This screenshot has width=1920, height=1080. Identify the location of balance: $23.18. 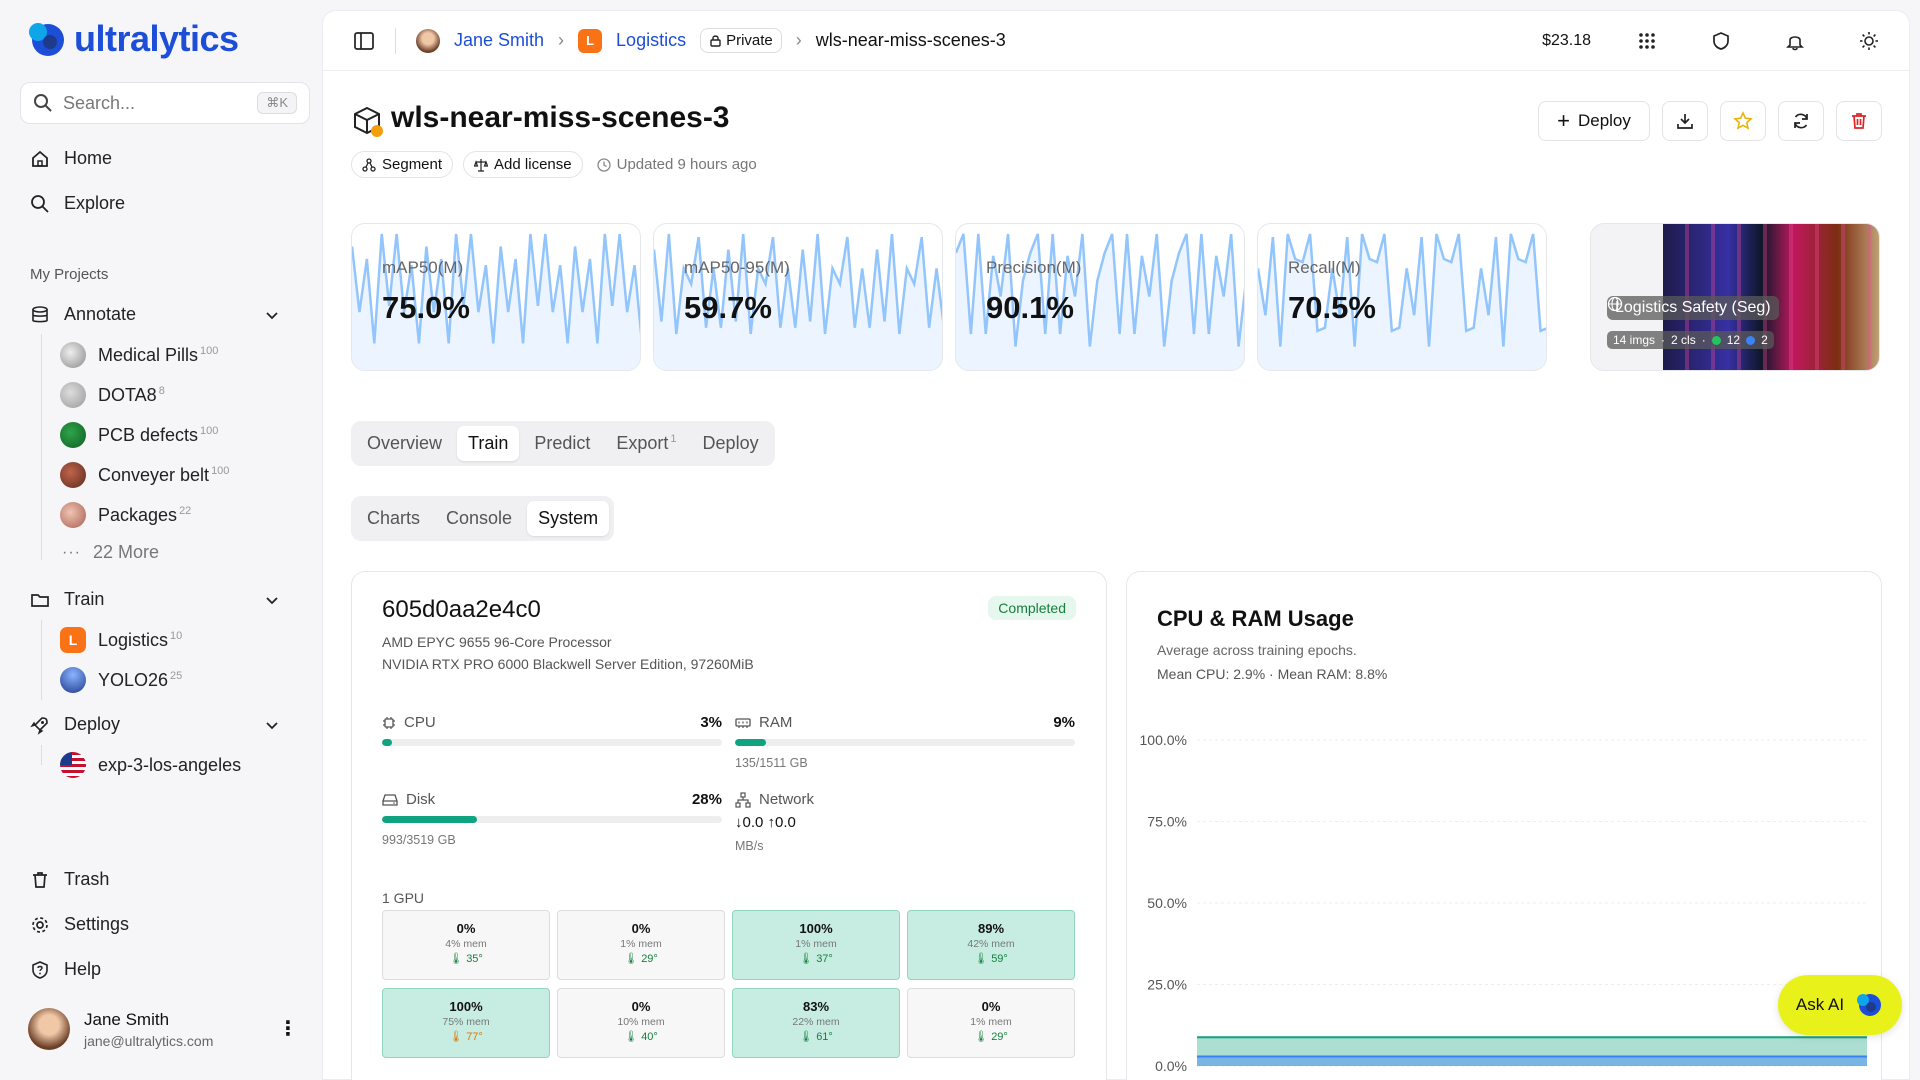
(1566, 40).